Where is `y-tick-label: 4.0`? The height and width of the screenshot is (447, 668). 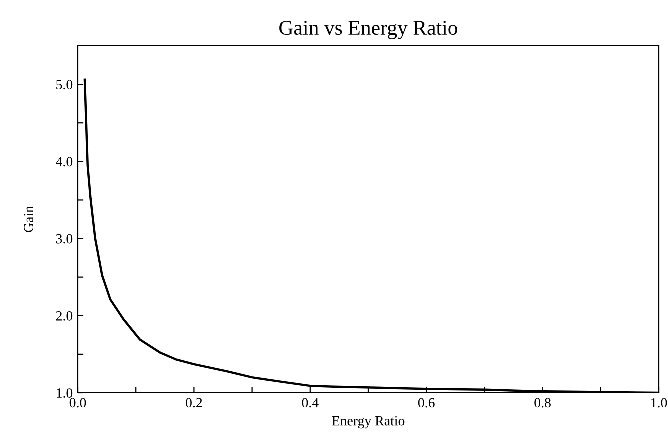
y-tick-label: 4.0 is located at coordinates (64, 162).